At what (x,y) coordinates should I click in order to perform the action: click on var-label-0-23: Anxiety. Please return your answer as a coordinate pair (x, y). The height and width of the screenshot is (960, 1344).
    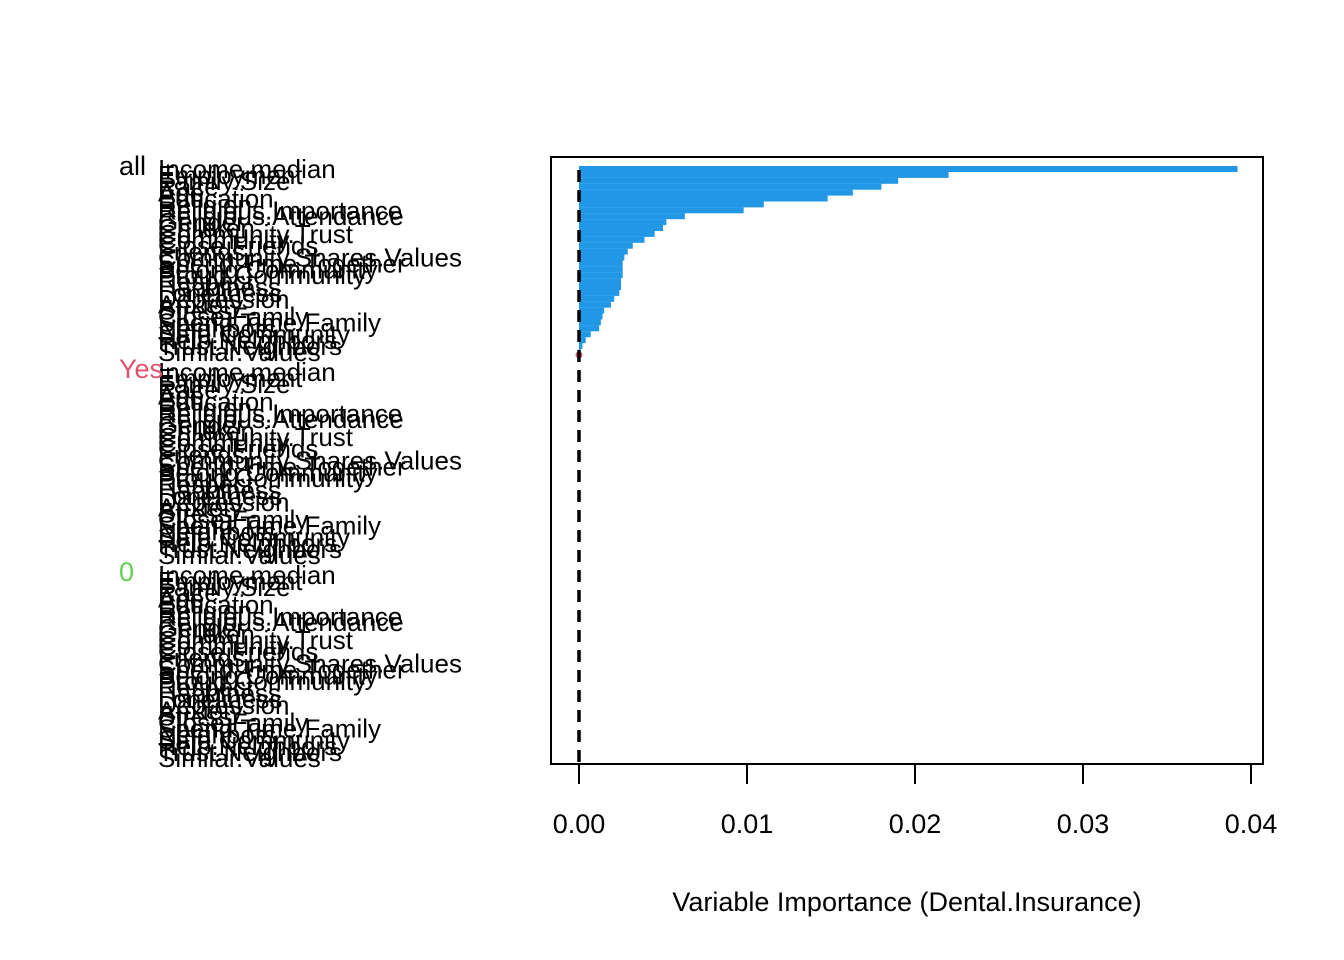
    Looking at the image, I should click on (200, 305).